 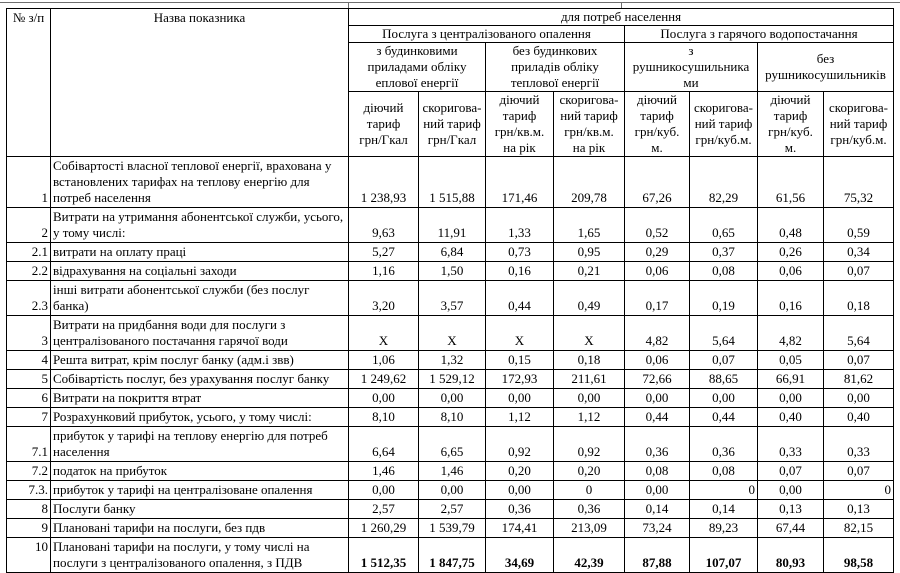 I want to click on row-number-cell: 1, so click(x=28, y=182).